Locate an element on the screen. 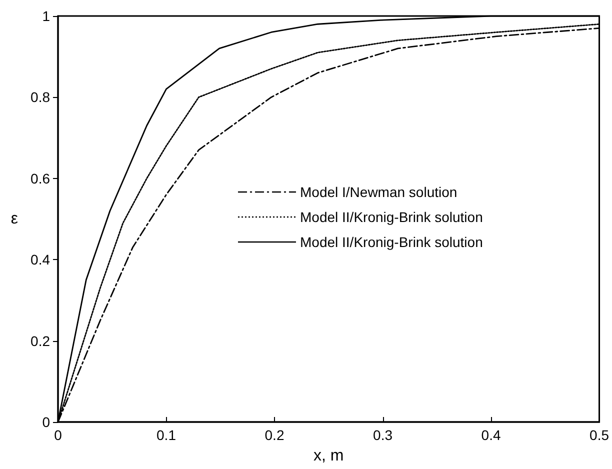  x-tick-label: 0.2 is located at coordinates (274, 435).